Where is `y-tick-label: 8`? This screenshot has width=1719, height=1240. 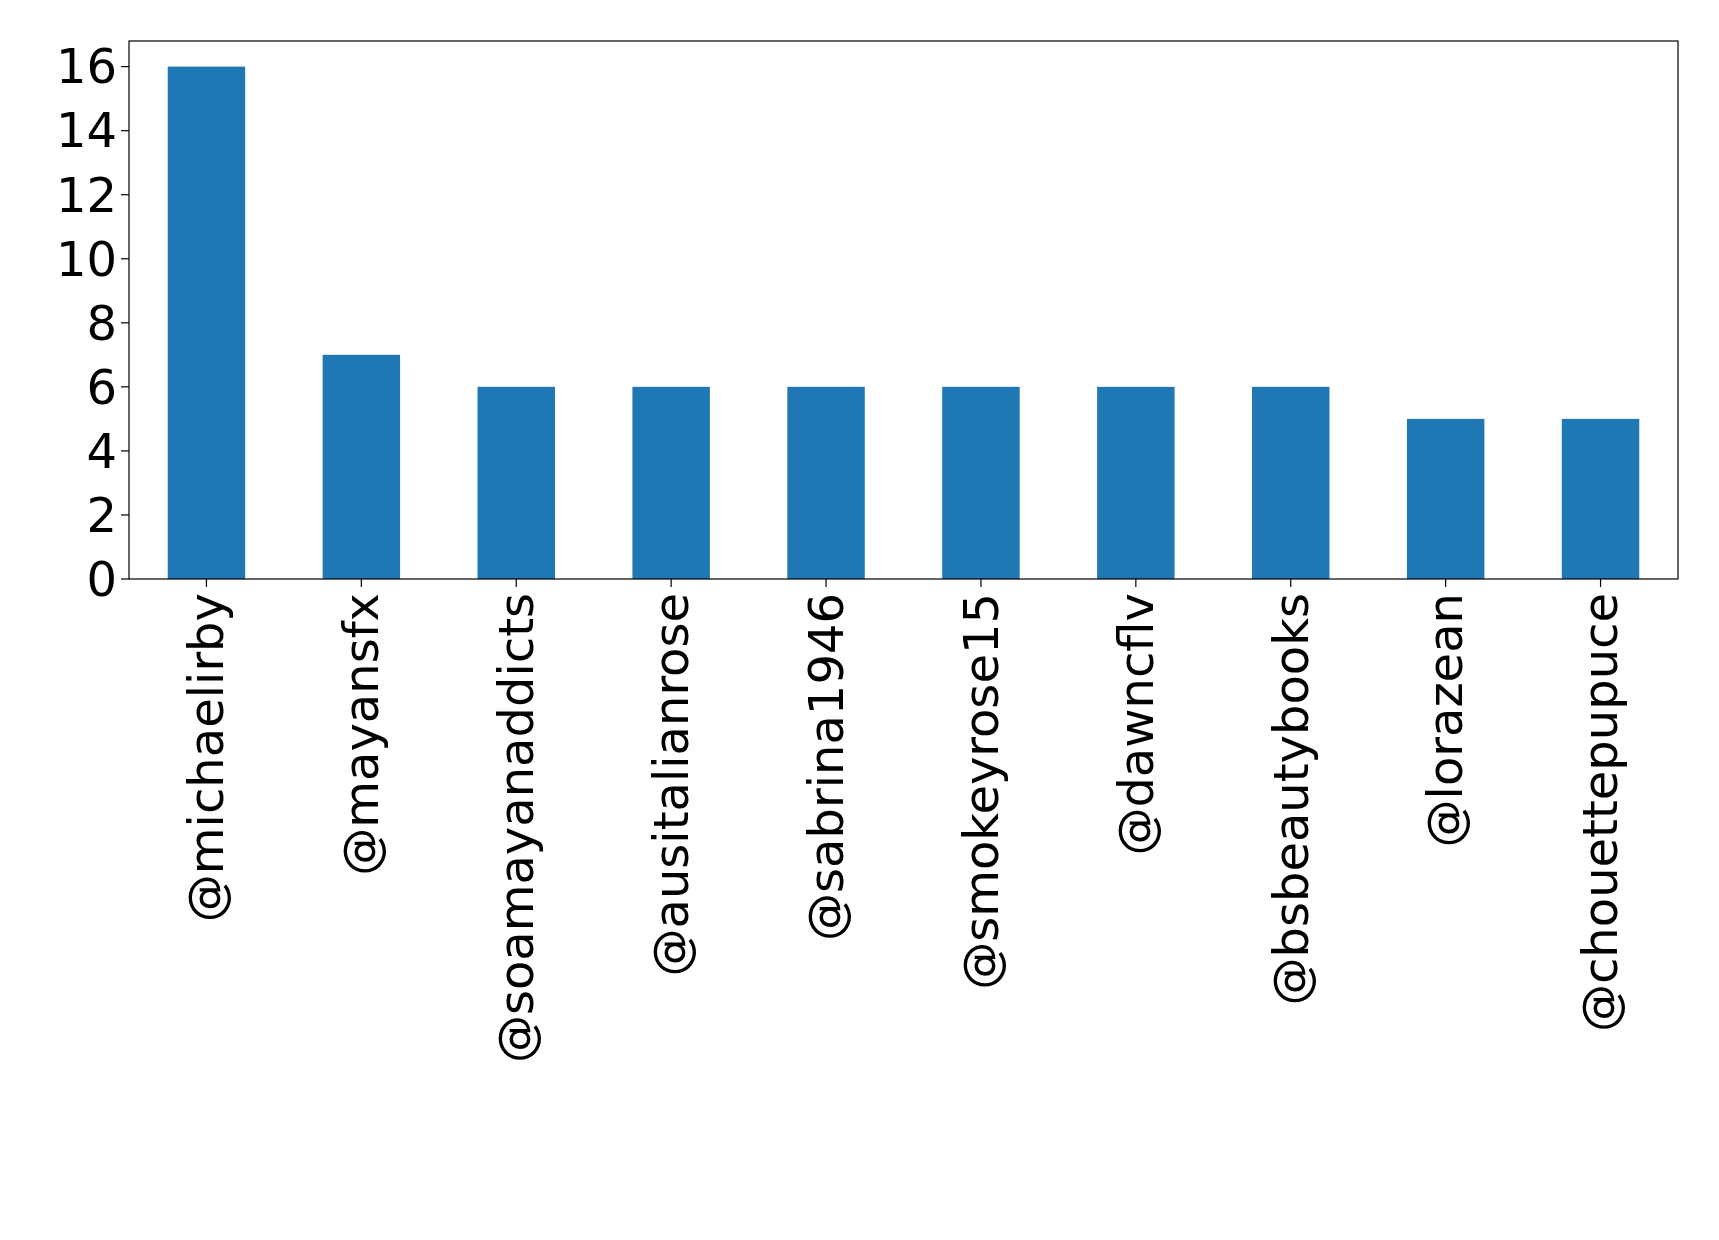 y-tick-label: 8 is located at coordinates (101, 322).